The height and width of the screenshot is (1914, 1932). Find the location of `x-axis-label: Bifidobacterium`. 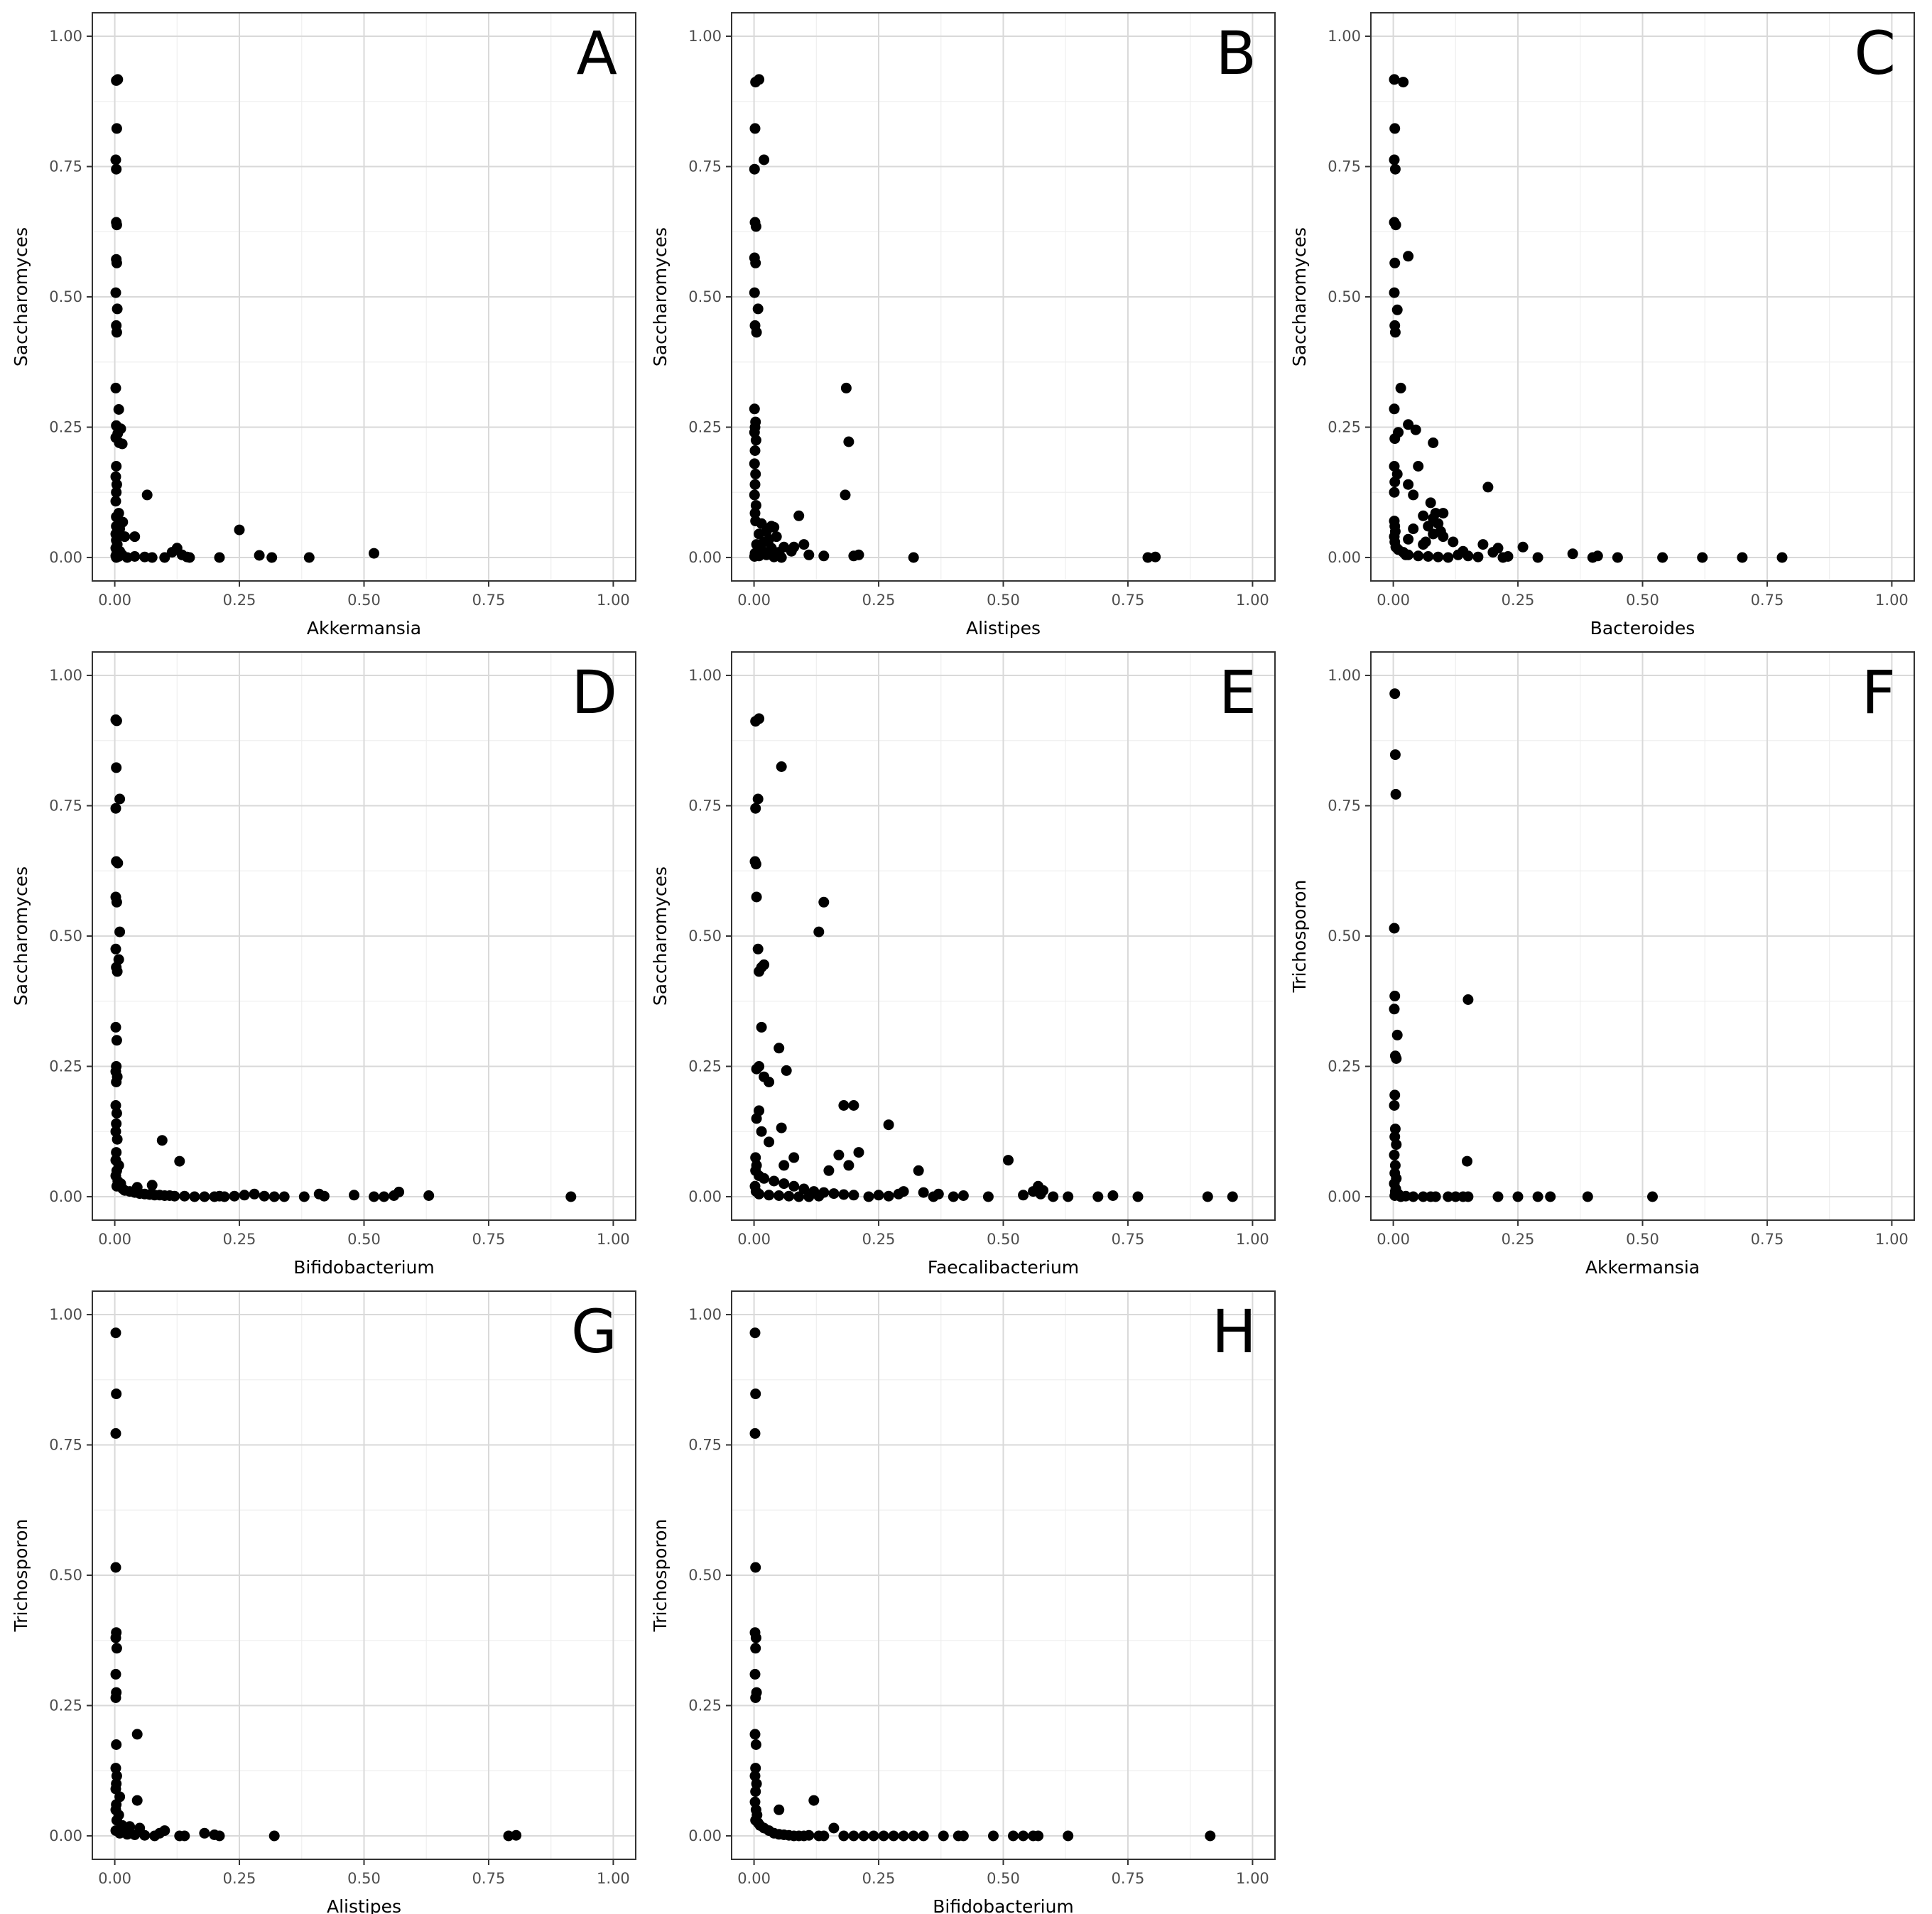

x-axis-label: Bifidobacterium is located at coordinates (1003, 1905).